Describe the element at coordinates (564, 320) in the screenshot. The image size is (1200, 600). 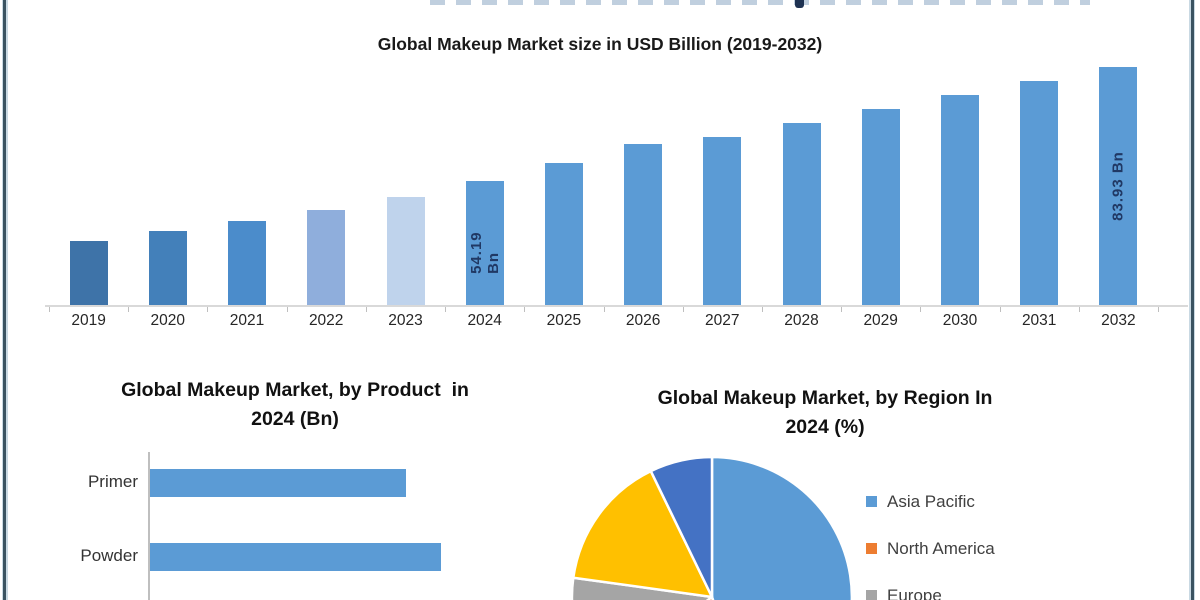
I see `x-axis-label-2025: 2025` at that location.